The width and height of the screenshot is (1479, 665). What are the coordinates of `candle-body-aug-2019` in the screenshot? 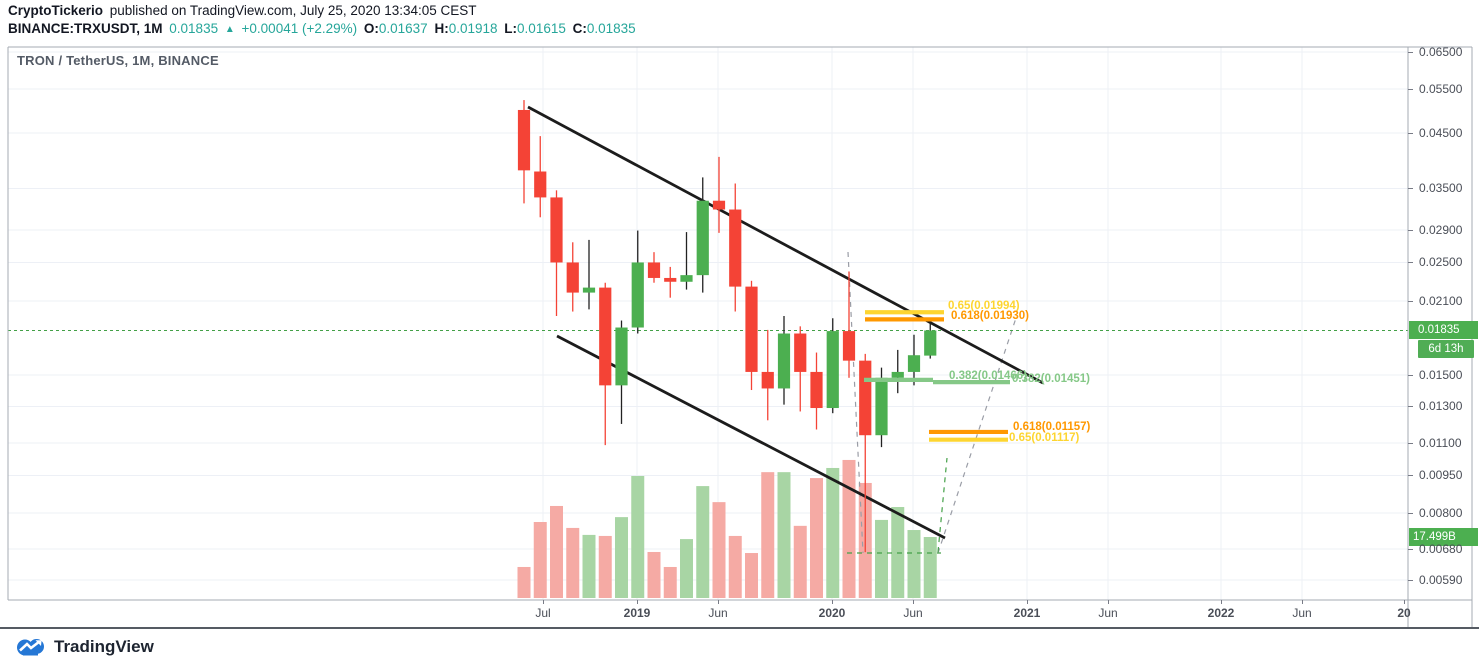 It's located at (751, 329).